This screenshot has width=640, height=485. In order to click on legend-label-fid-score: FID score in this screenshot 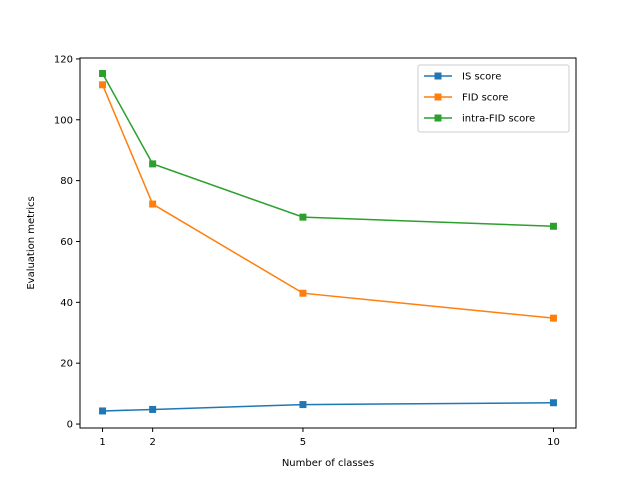, I will do `click(485, 98)`.